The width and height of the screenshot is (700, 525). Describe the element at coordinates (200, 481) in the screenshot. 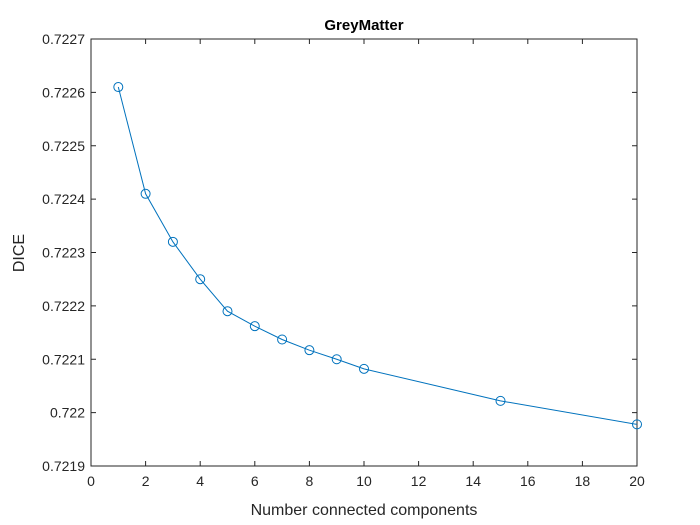

I see `x-tick-label: 4` at that location.